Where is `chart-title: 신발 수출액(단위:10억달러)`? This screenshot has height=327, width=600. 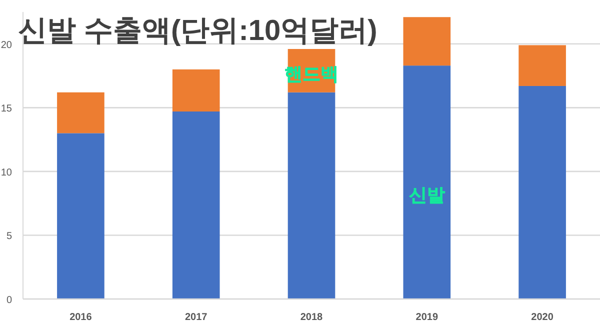 chart-title: 신발 수출액(단위:10억달러) is located at coordinates (198, 31).